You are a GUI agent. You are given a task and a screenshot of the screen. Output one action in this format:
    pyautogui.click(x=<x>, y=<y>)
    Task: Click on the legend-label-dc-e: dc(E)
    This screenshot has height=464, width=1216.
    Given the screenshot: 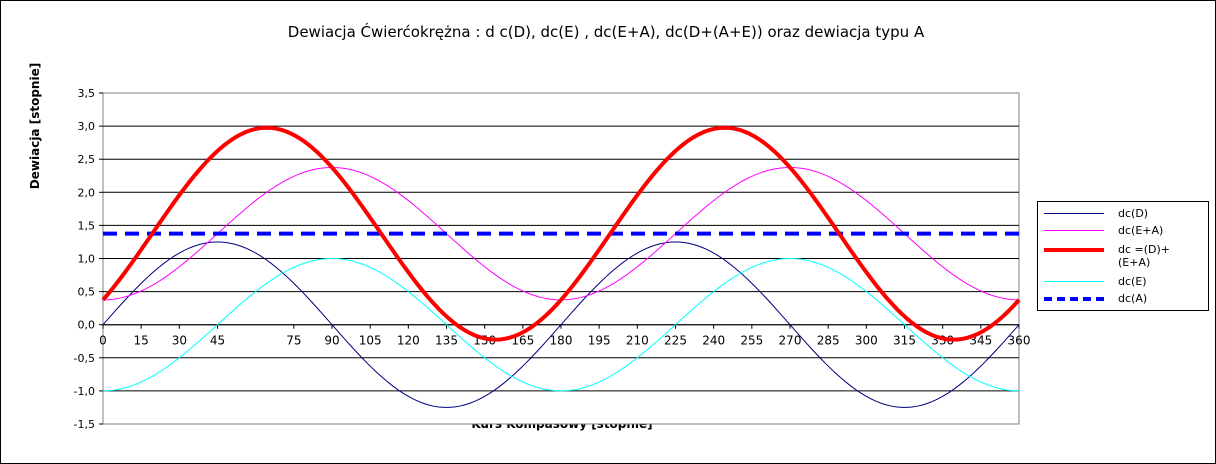 What is the action you would take?
    pyautogui.click(x=1132, y=281)
    